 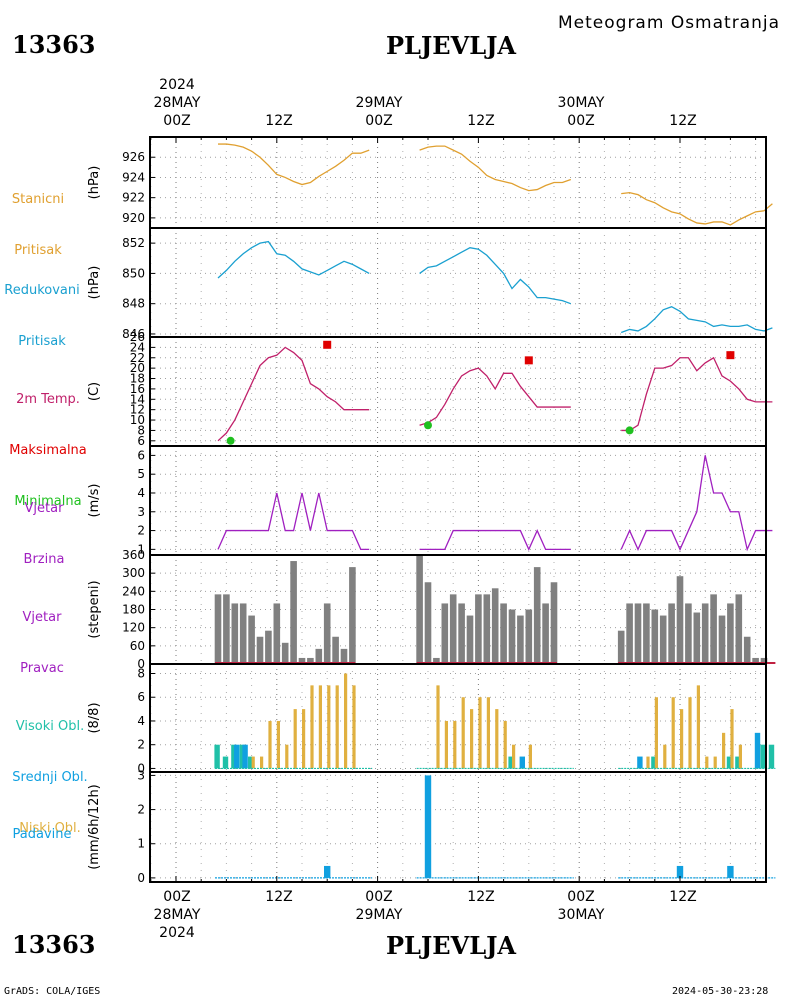 What do you see at coordinates (137, 389) in the screenshot?
I see `y-tick-label: 16` at bounding box center [137, 389].